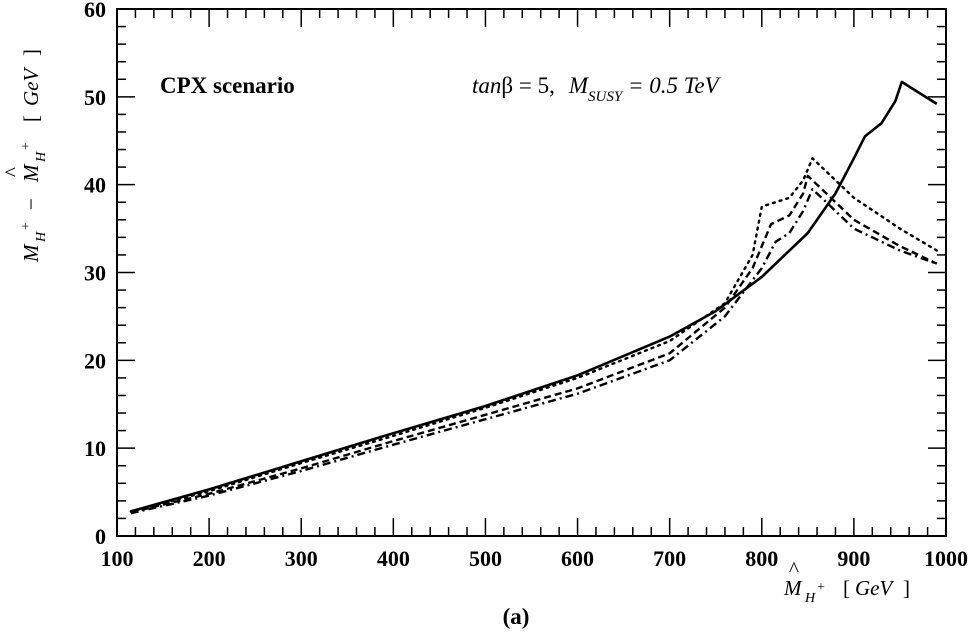 The height and width of the screenshot is (640, 980). What do you see at coordinates (946, 558) in the screenshot?
I see `x-tick-label: 1000` at bounding box center [946, 558].